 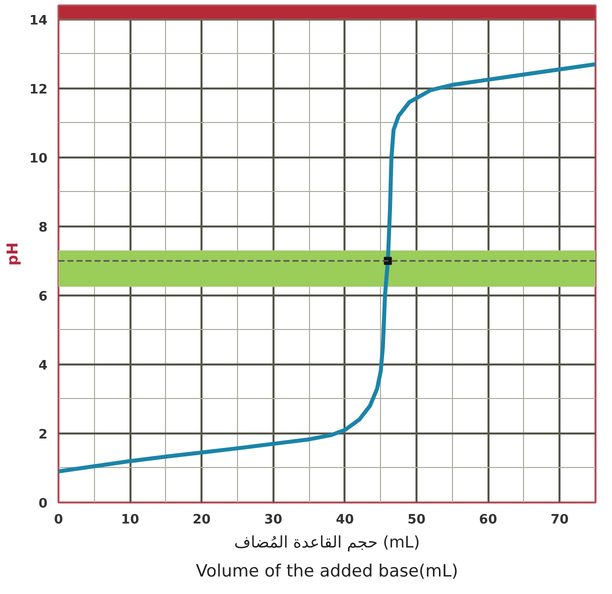 I want to click on x-tick-label: 0, so click(x=59, y=520).